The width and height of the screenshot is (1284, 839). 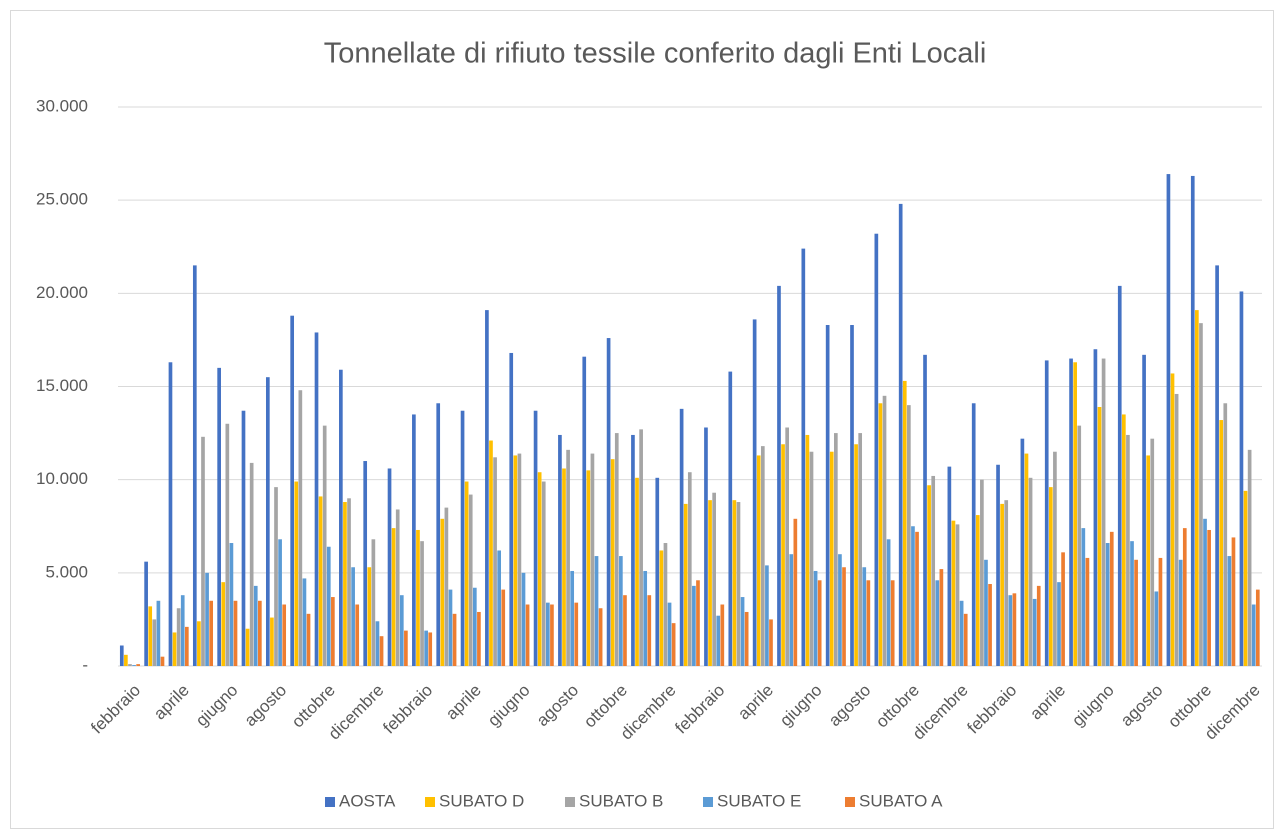 I want to click on y-tick-label: -, so click(x=85, y=664).